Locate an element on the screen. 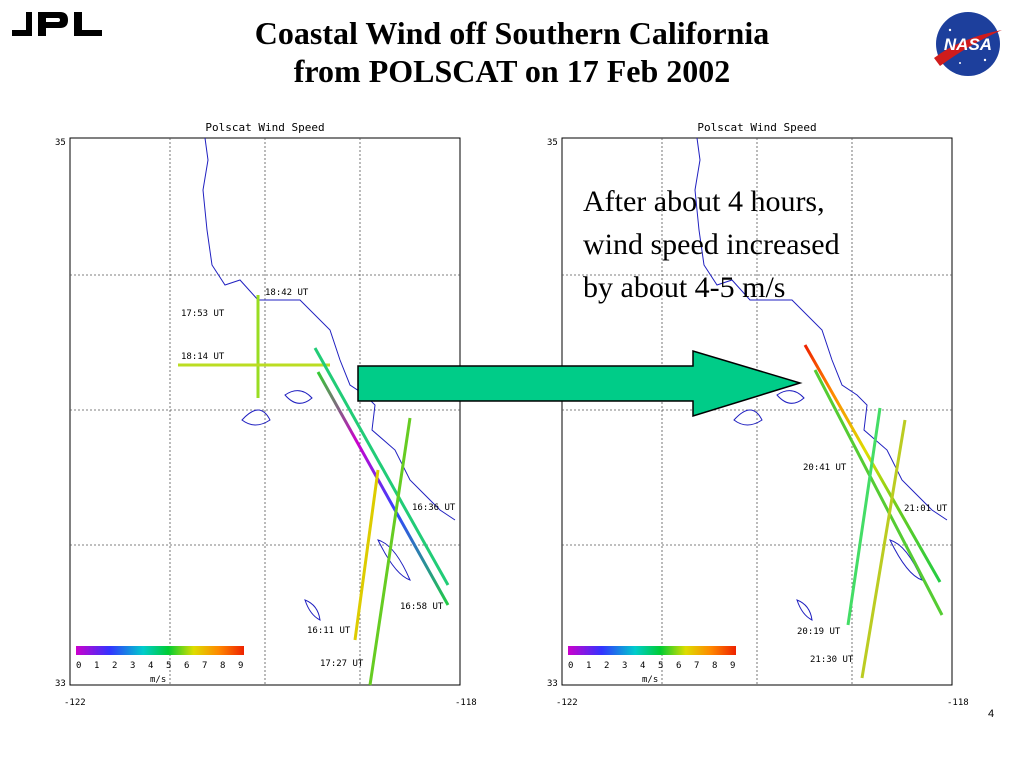 The height and width of the screenshot is (768, 1024). pass-label: 16:58 UT is located at coordinates (422, 607).